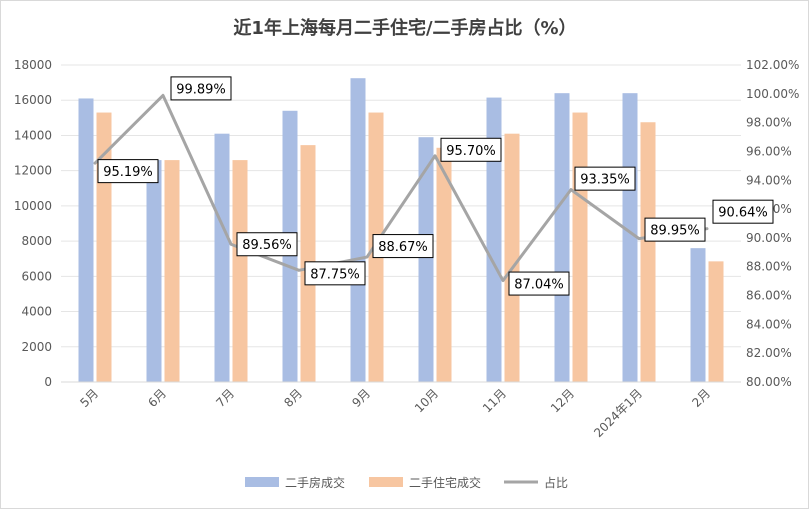 Image resolution: width=809 pixels, height=510 pixels. What do you see at coordinates (769, 324) in the screenshot?
I see `right-tick-label: 84.00%` at bounding box center [769, 324].